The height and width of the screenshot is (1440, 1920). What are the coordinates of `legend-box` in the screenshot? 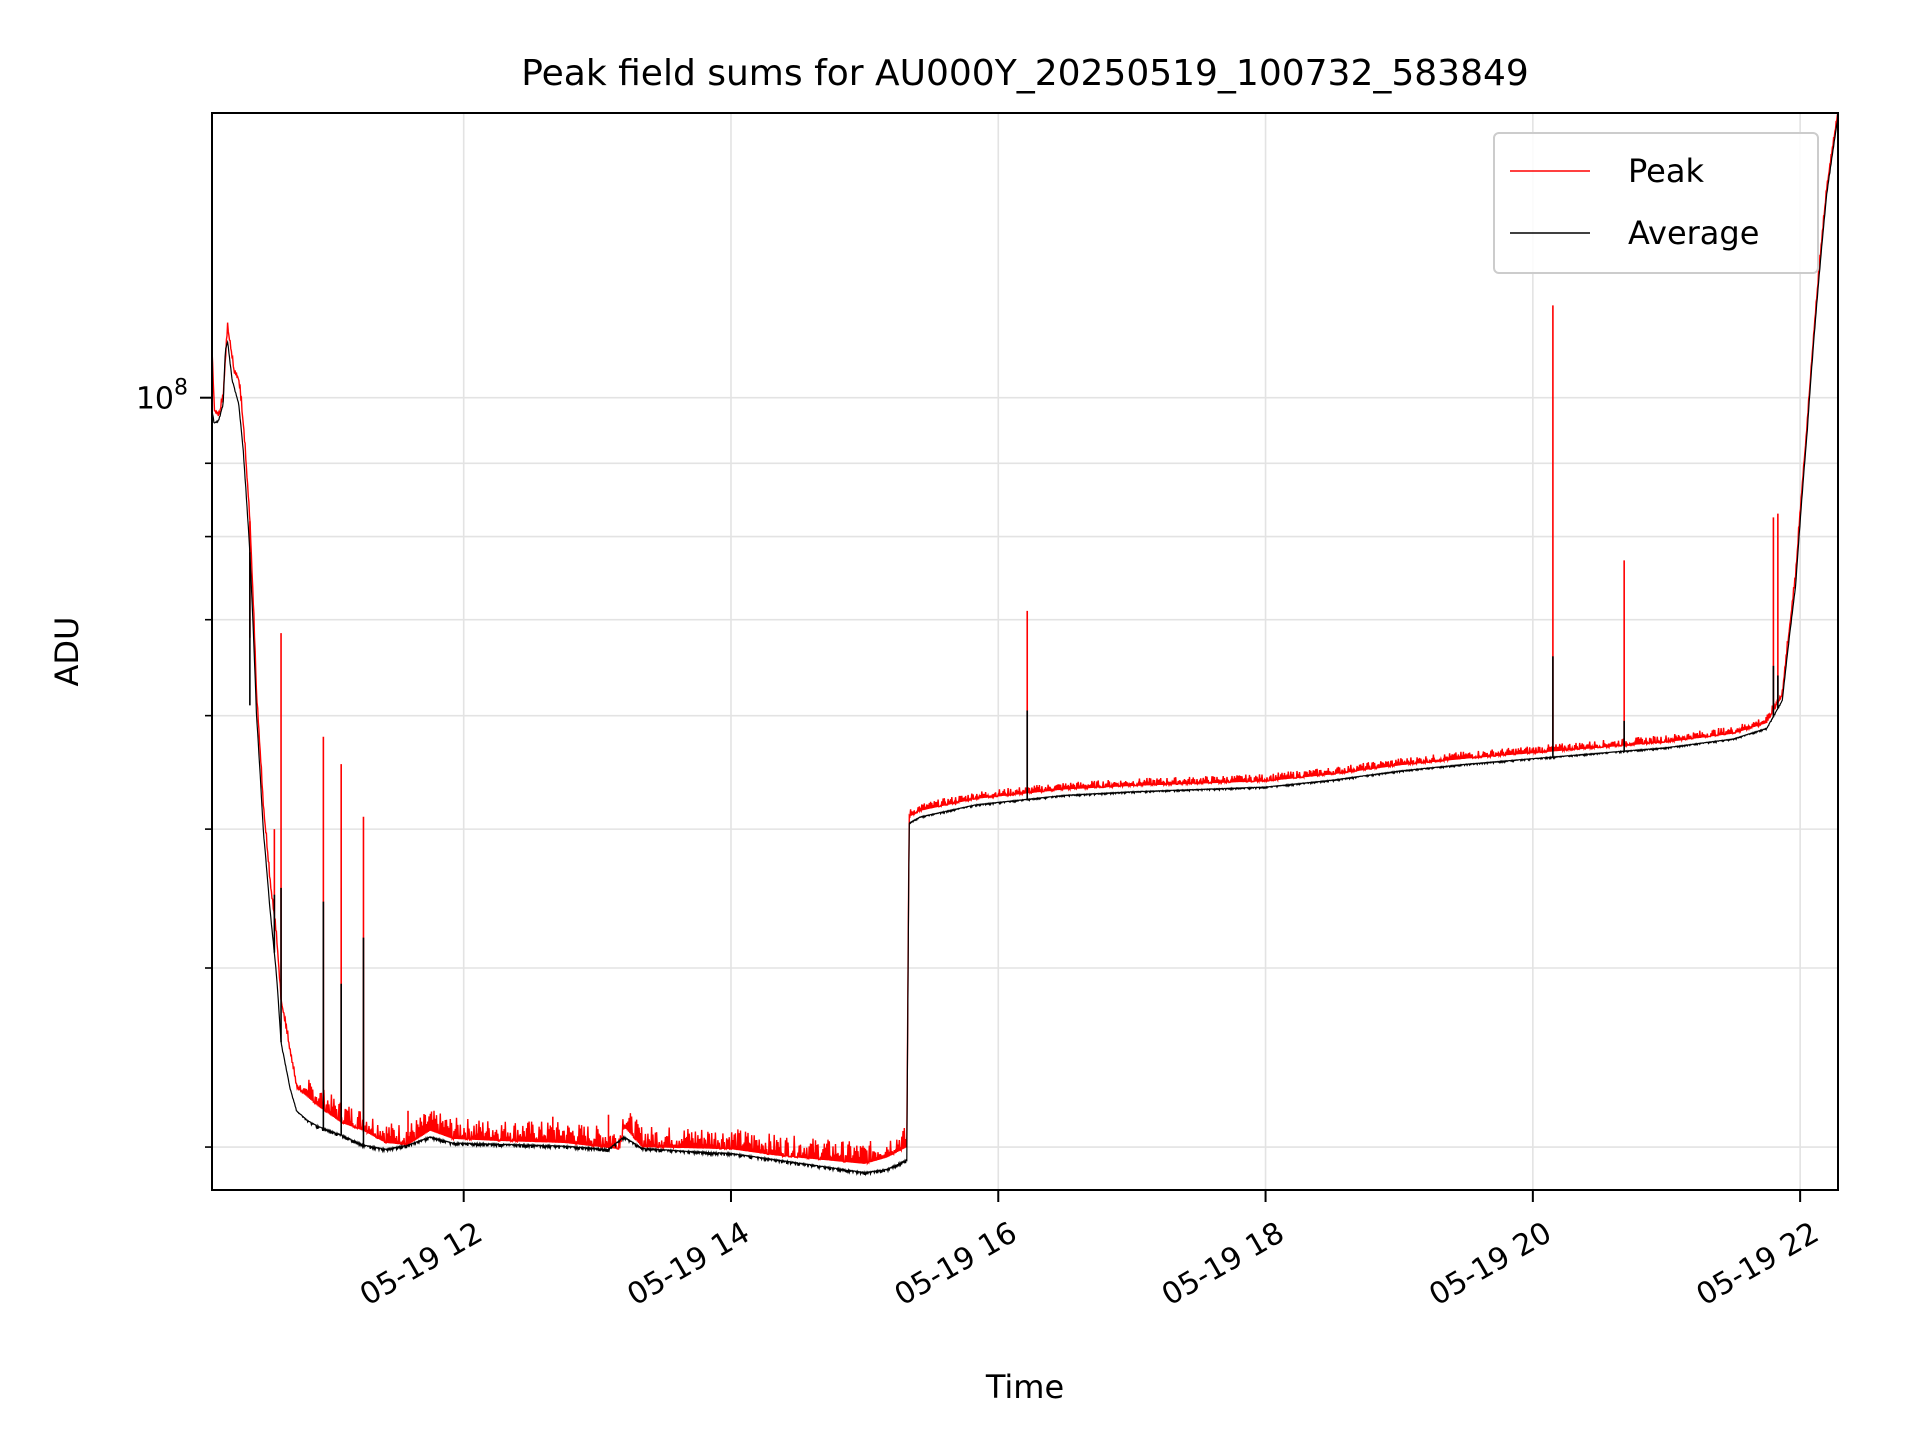 It's located at (1656, 203).